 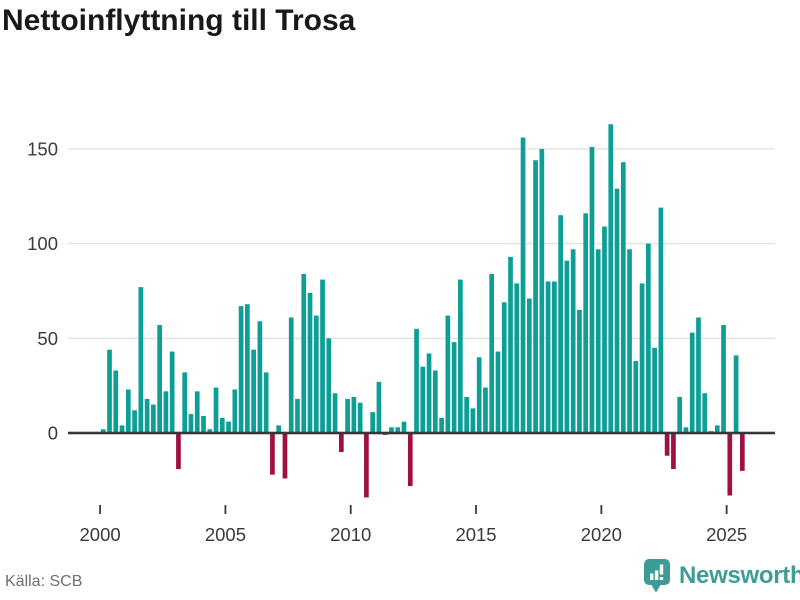 I want to click on bar-2006q4, so click(x=272, y=454).